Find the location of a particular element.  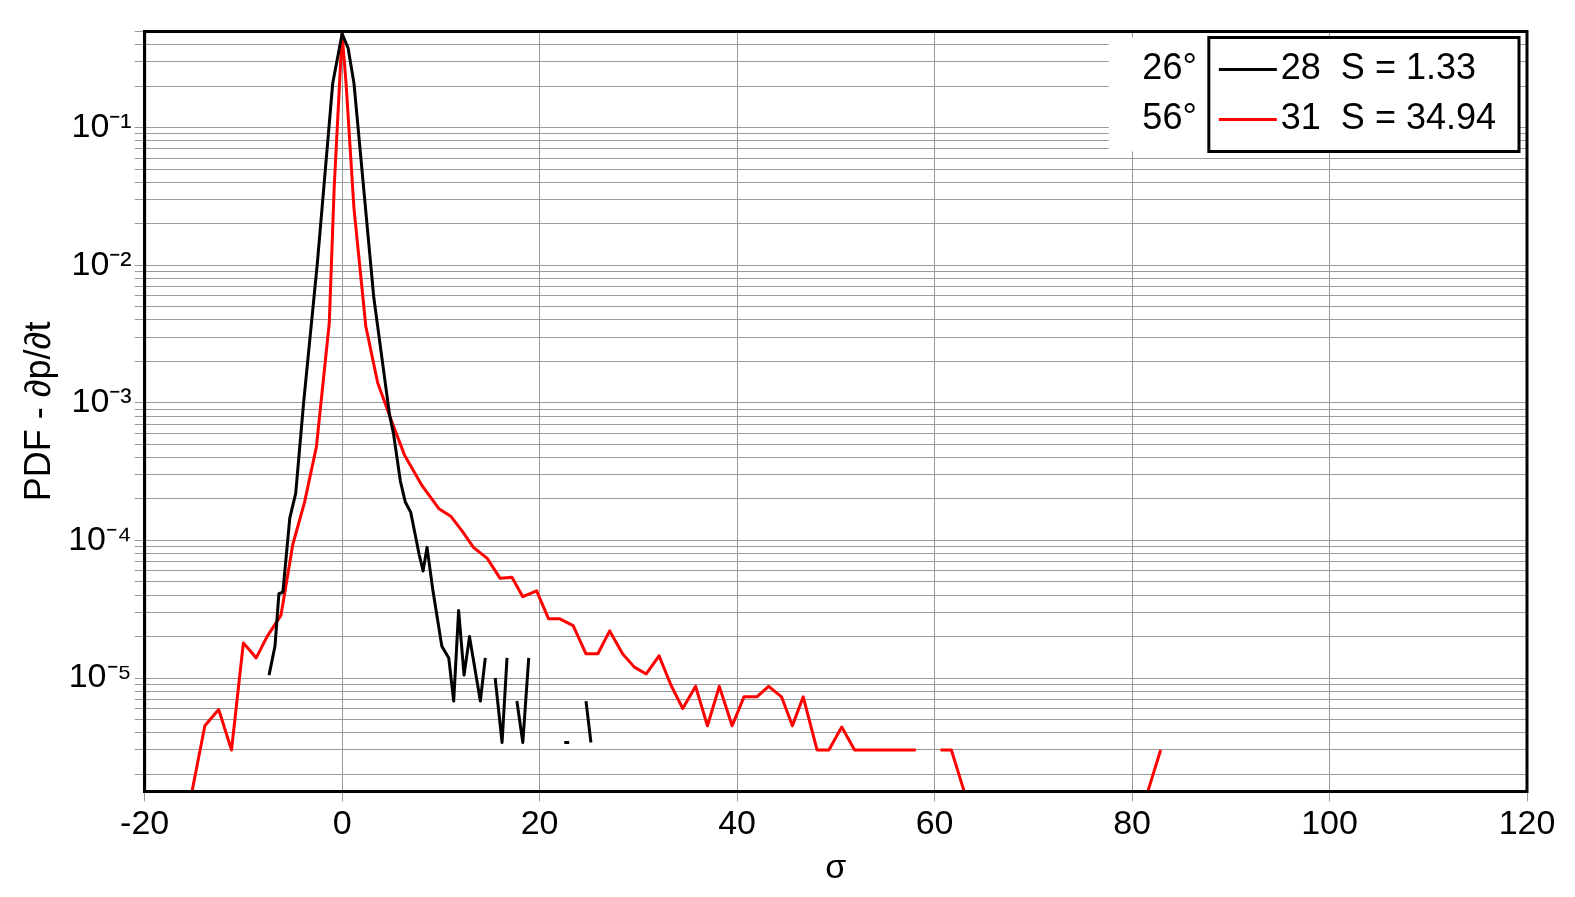

y-tick-label: 10⁻⁵ is located at coordinates (100, 675).